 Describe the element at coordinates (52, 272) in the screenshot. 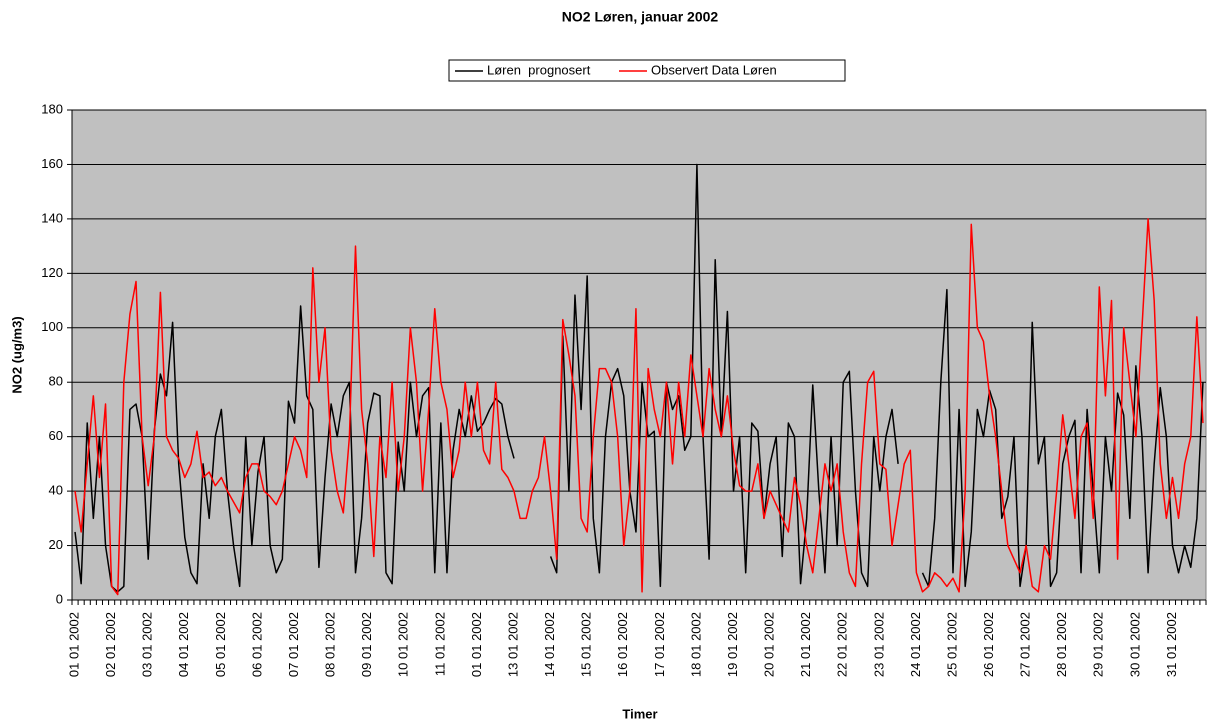

I see `y-tick-label: 120` at that location.